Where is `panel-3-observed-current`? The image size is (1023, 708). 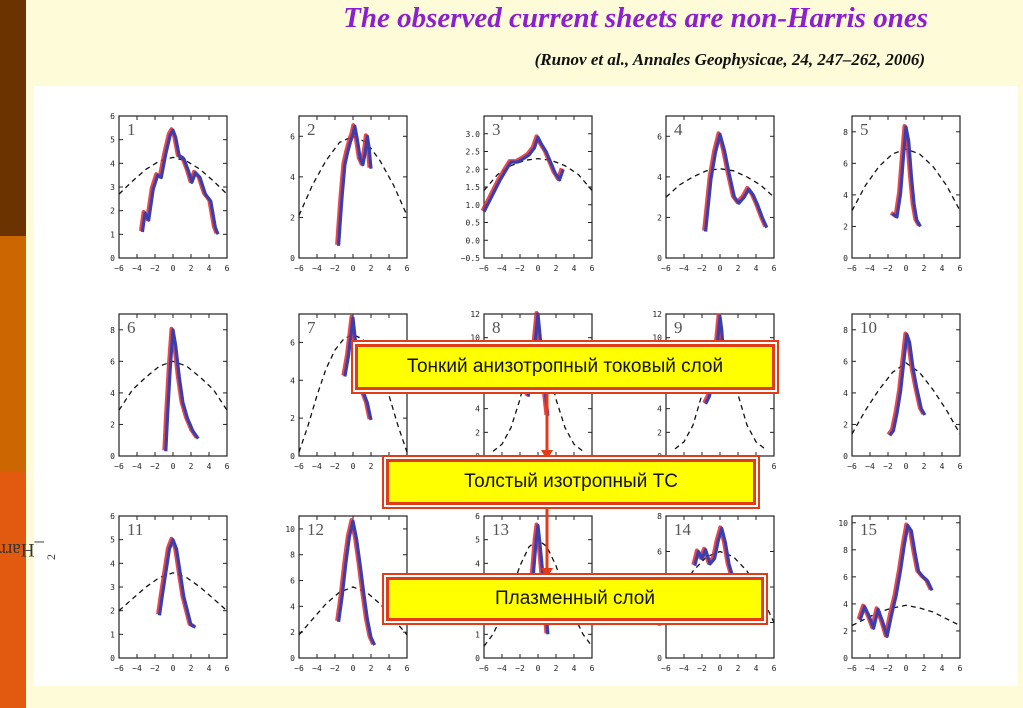 panel-3-observed-current is located at coordinates (523, 174).